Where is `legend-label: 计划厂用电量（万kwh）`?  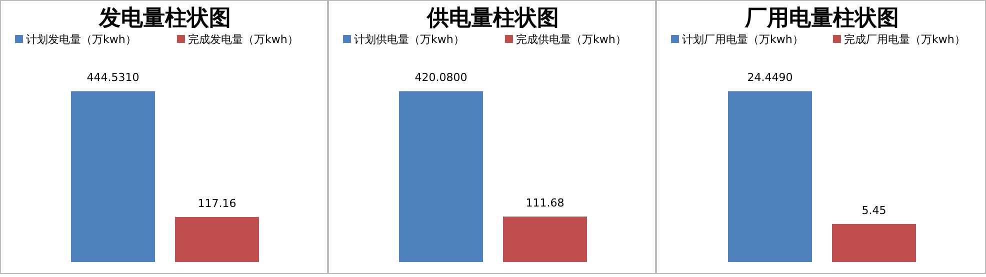
legend-label: 计划厂用电量（万kwh） is located at coordinates (743, 39).